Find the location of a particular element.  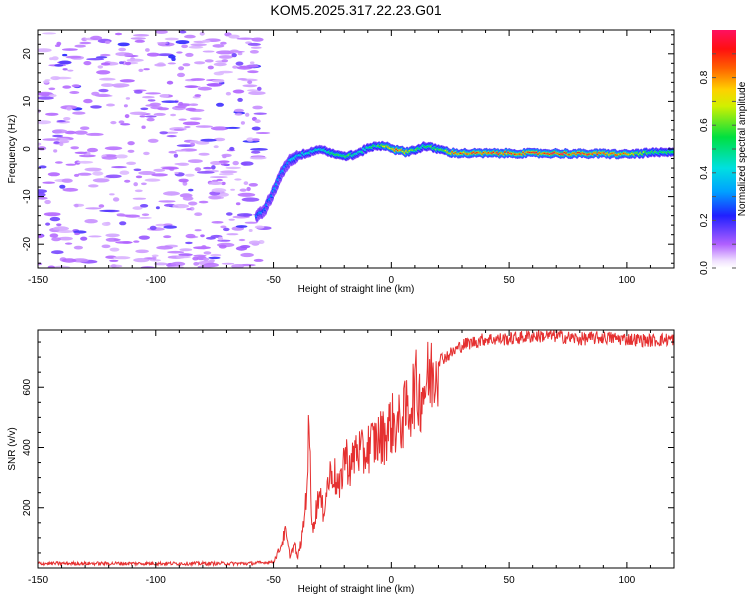

spectrogram-ridge is located at coordinates (464, 181).